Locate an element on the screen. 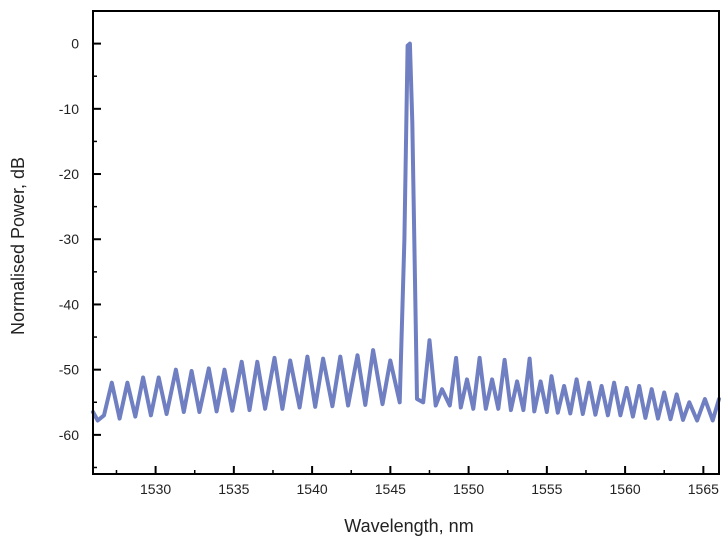 The image size is (726, 539). x-tick-label: 1550 is located at coordinates (468, 489).